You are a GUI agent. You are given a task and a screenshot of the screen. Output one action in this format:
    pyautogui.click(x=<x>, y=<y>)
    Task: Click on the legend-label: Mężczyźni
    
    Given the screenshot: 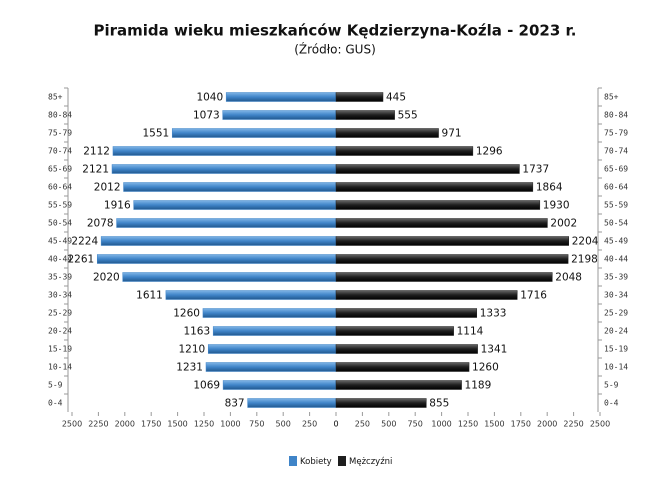 What is the action you would take?
    pyautogui.click(x=370, y=462)
    